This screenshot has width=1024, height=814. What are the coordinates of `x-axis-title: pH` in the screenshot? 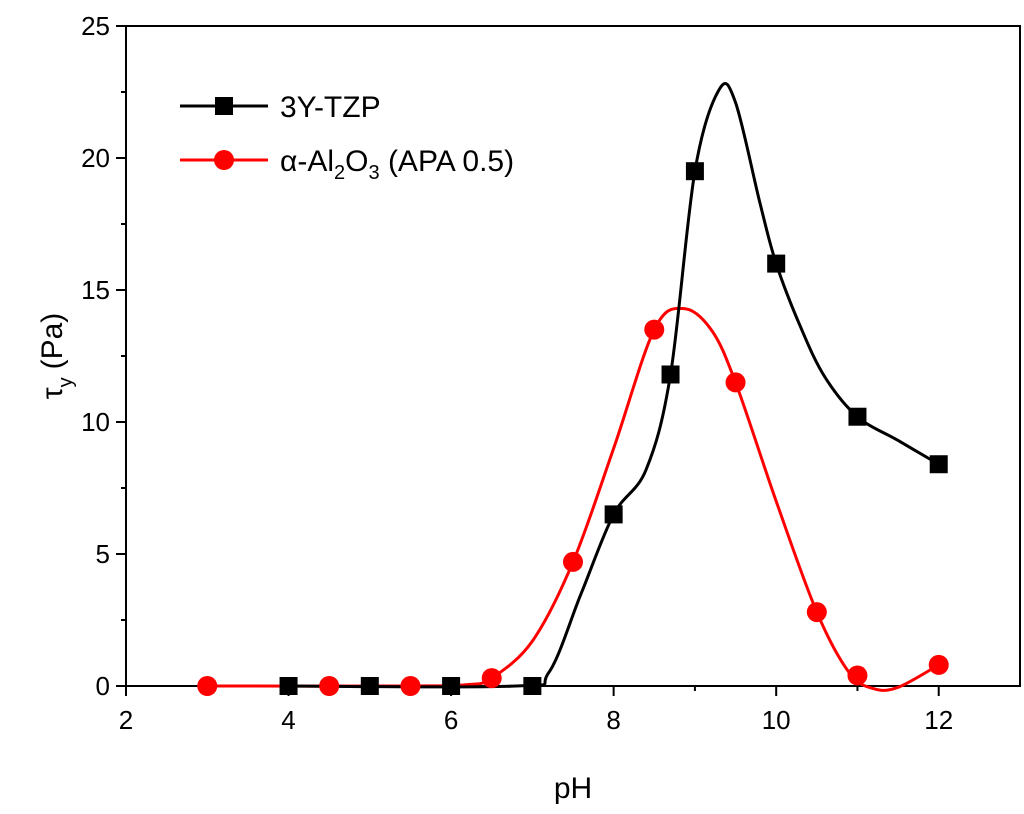 It's located at (573, 788).